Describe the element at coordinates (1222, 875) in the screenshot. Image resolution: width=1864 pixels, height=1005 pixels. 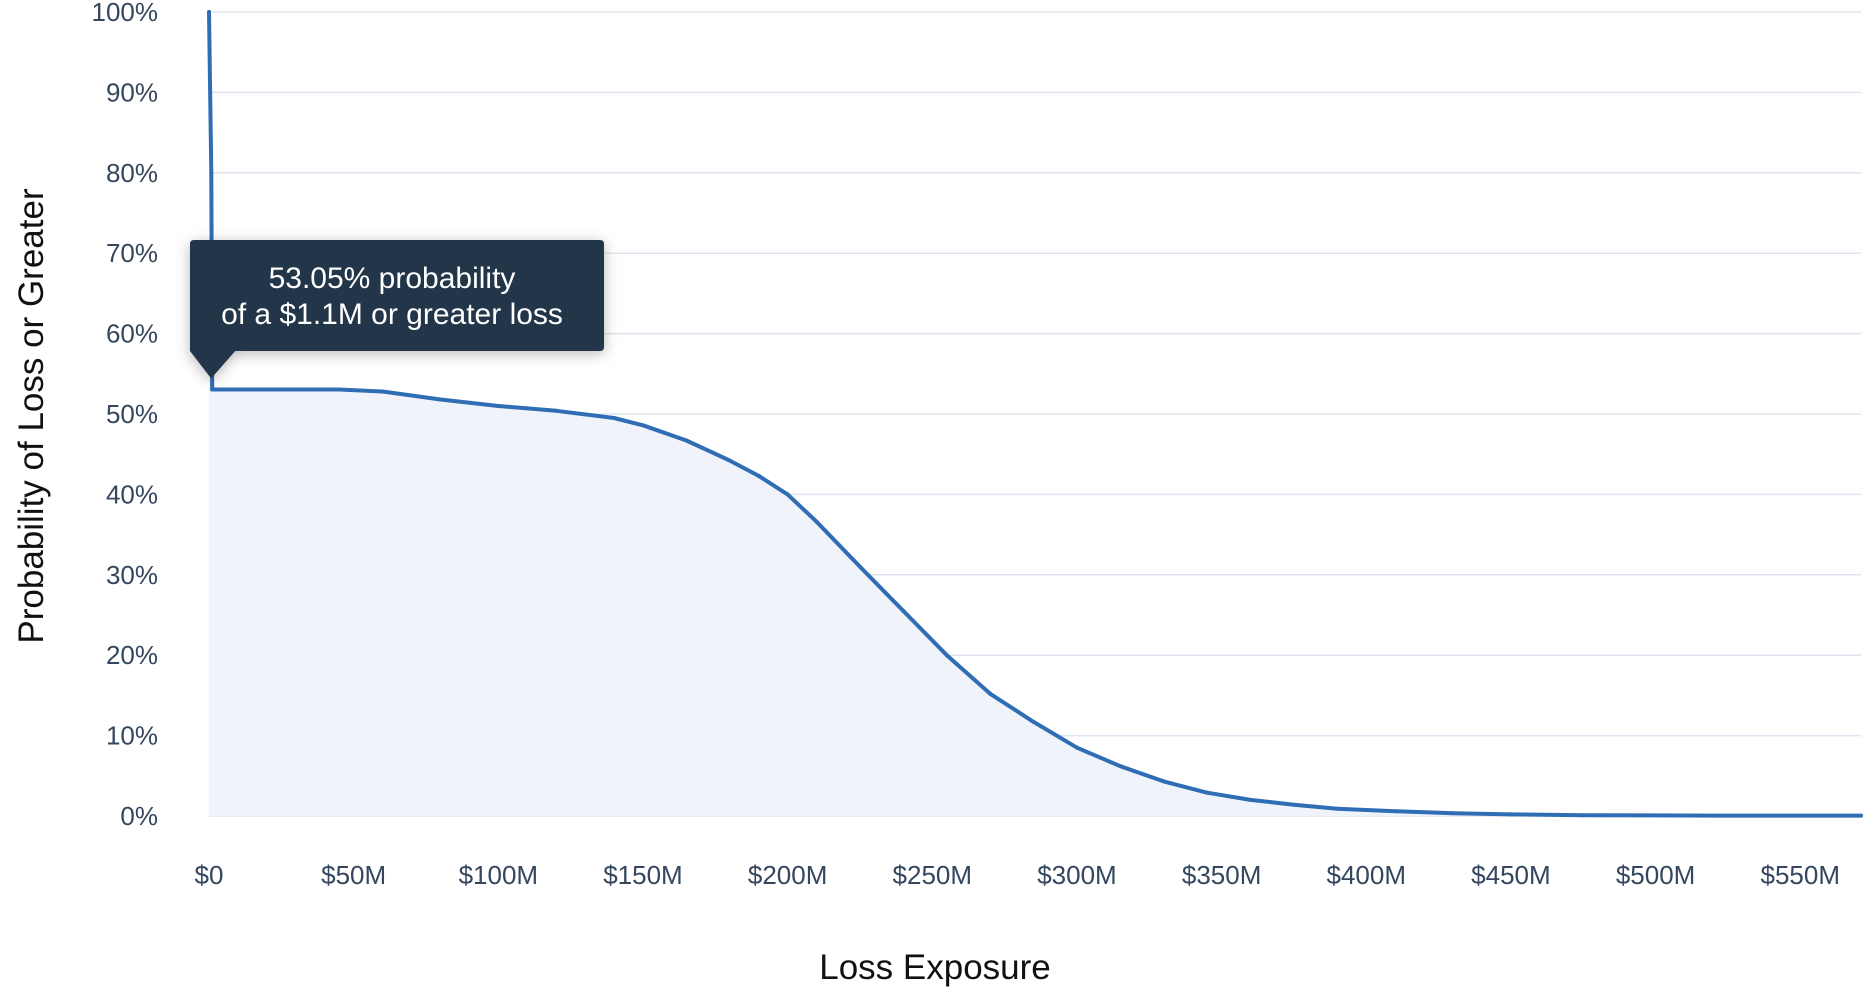
I see `x-tick-label-350: $350M` at that location.